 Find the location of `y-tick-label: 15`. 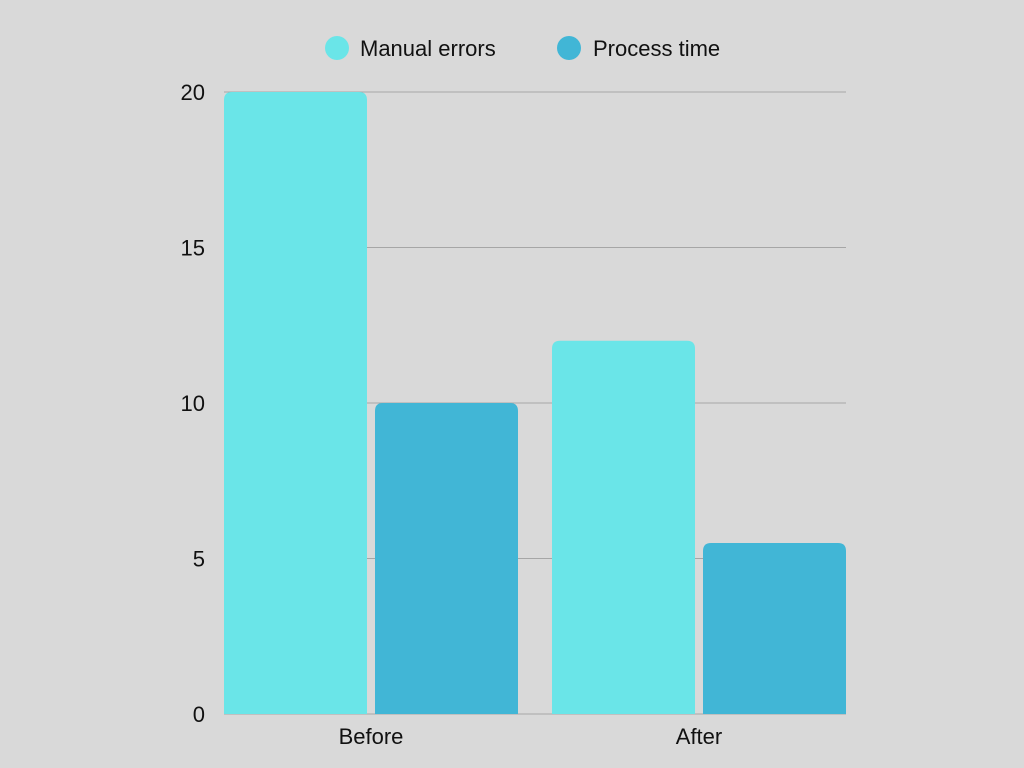

y-tick-label: 15 is located at coordinates (193, 248).